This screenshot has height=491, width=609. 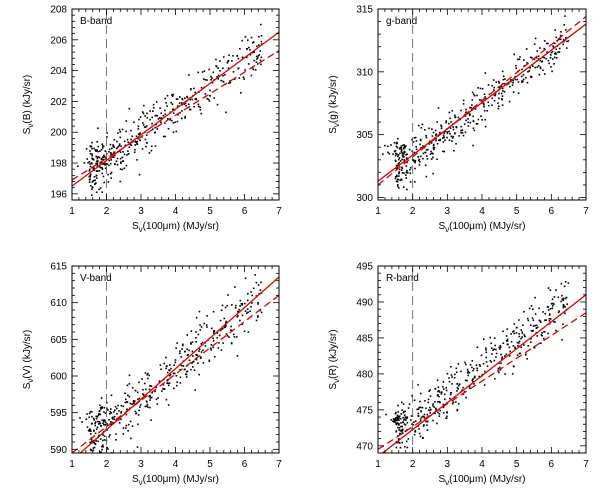 I want to click on fit-line-solid, so click(x=483, y=373).